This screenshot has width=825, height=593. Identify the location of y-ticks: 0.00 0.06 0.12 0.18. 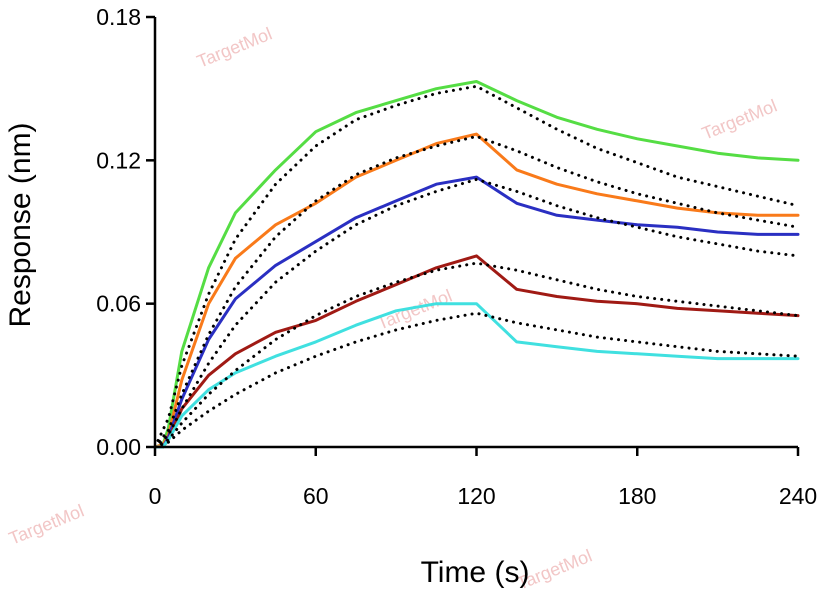
(125, 232).